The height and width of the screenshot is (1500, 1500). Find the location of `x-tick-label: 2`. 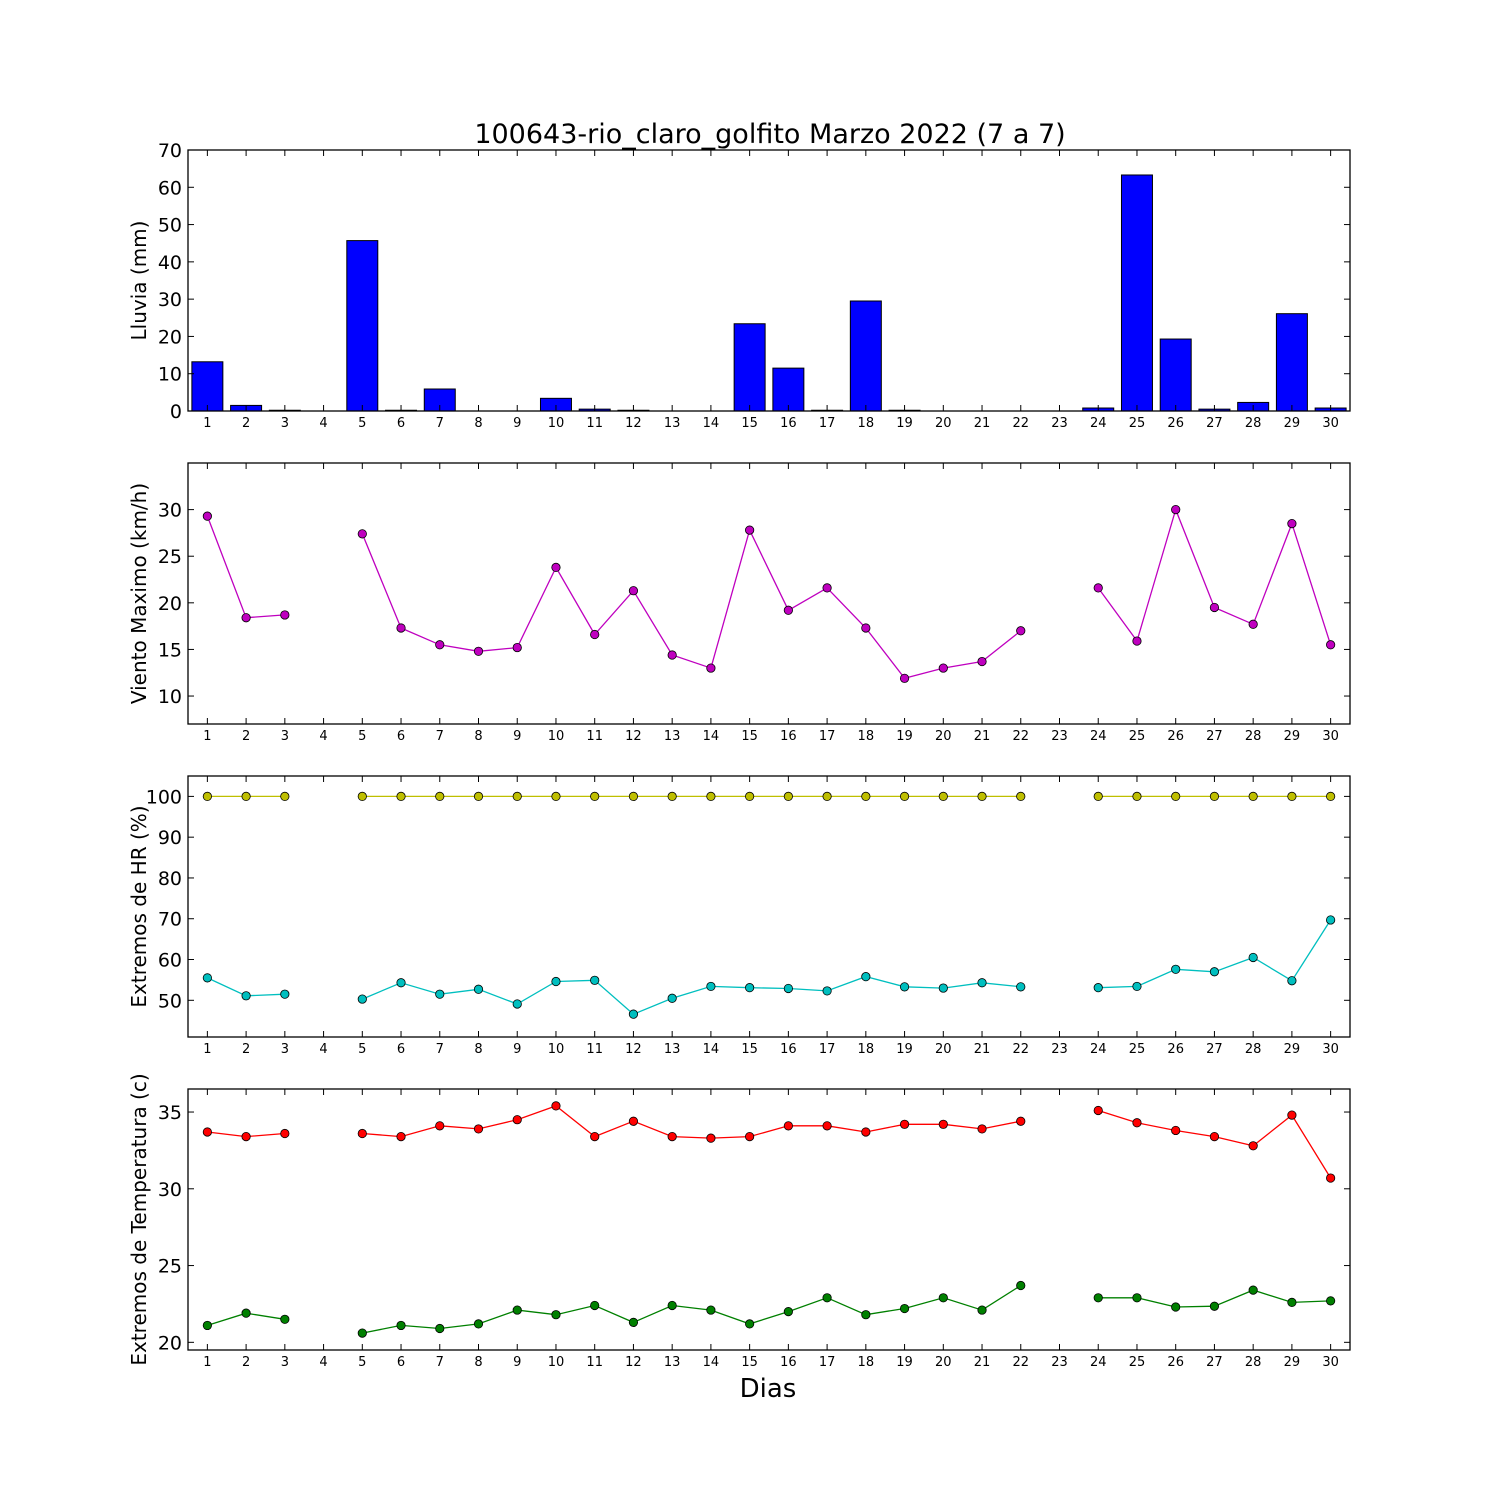

x-tick-label: 2 is located at coordinates (246, 736).